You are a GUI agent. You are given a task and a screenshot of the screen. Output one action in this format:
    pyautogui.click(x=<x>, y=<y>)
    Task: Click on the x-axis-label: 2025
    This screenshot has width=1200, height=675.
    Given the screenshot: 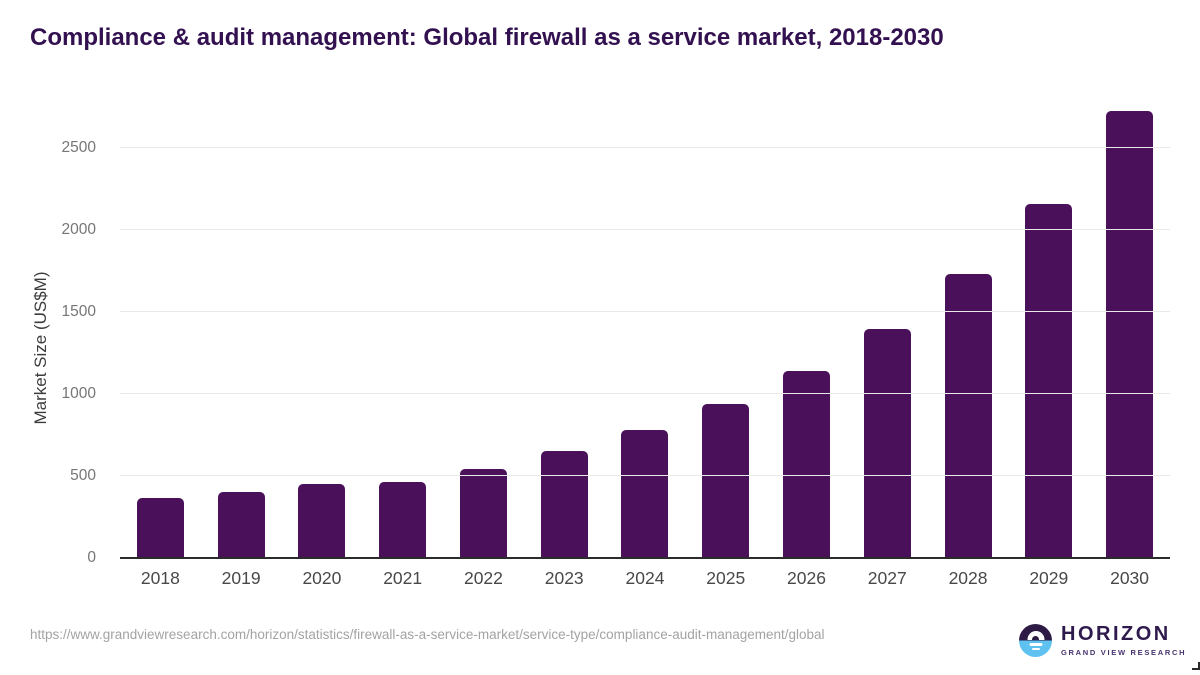 What is the action you would take?
    pyautogui.click(x=726, y=578)
    